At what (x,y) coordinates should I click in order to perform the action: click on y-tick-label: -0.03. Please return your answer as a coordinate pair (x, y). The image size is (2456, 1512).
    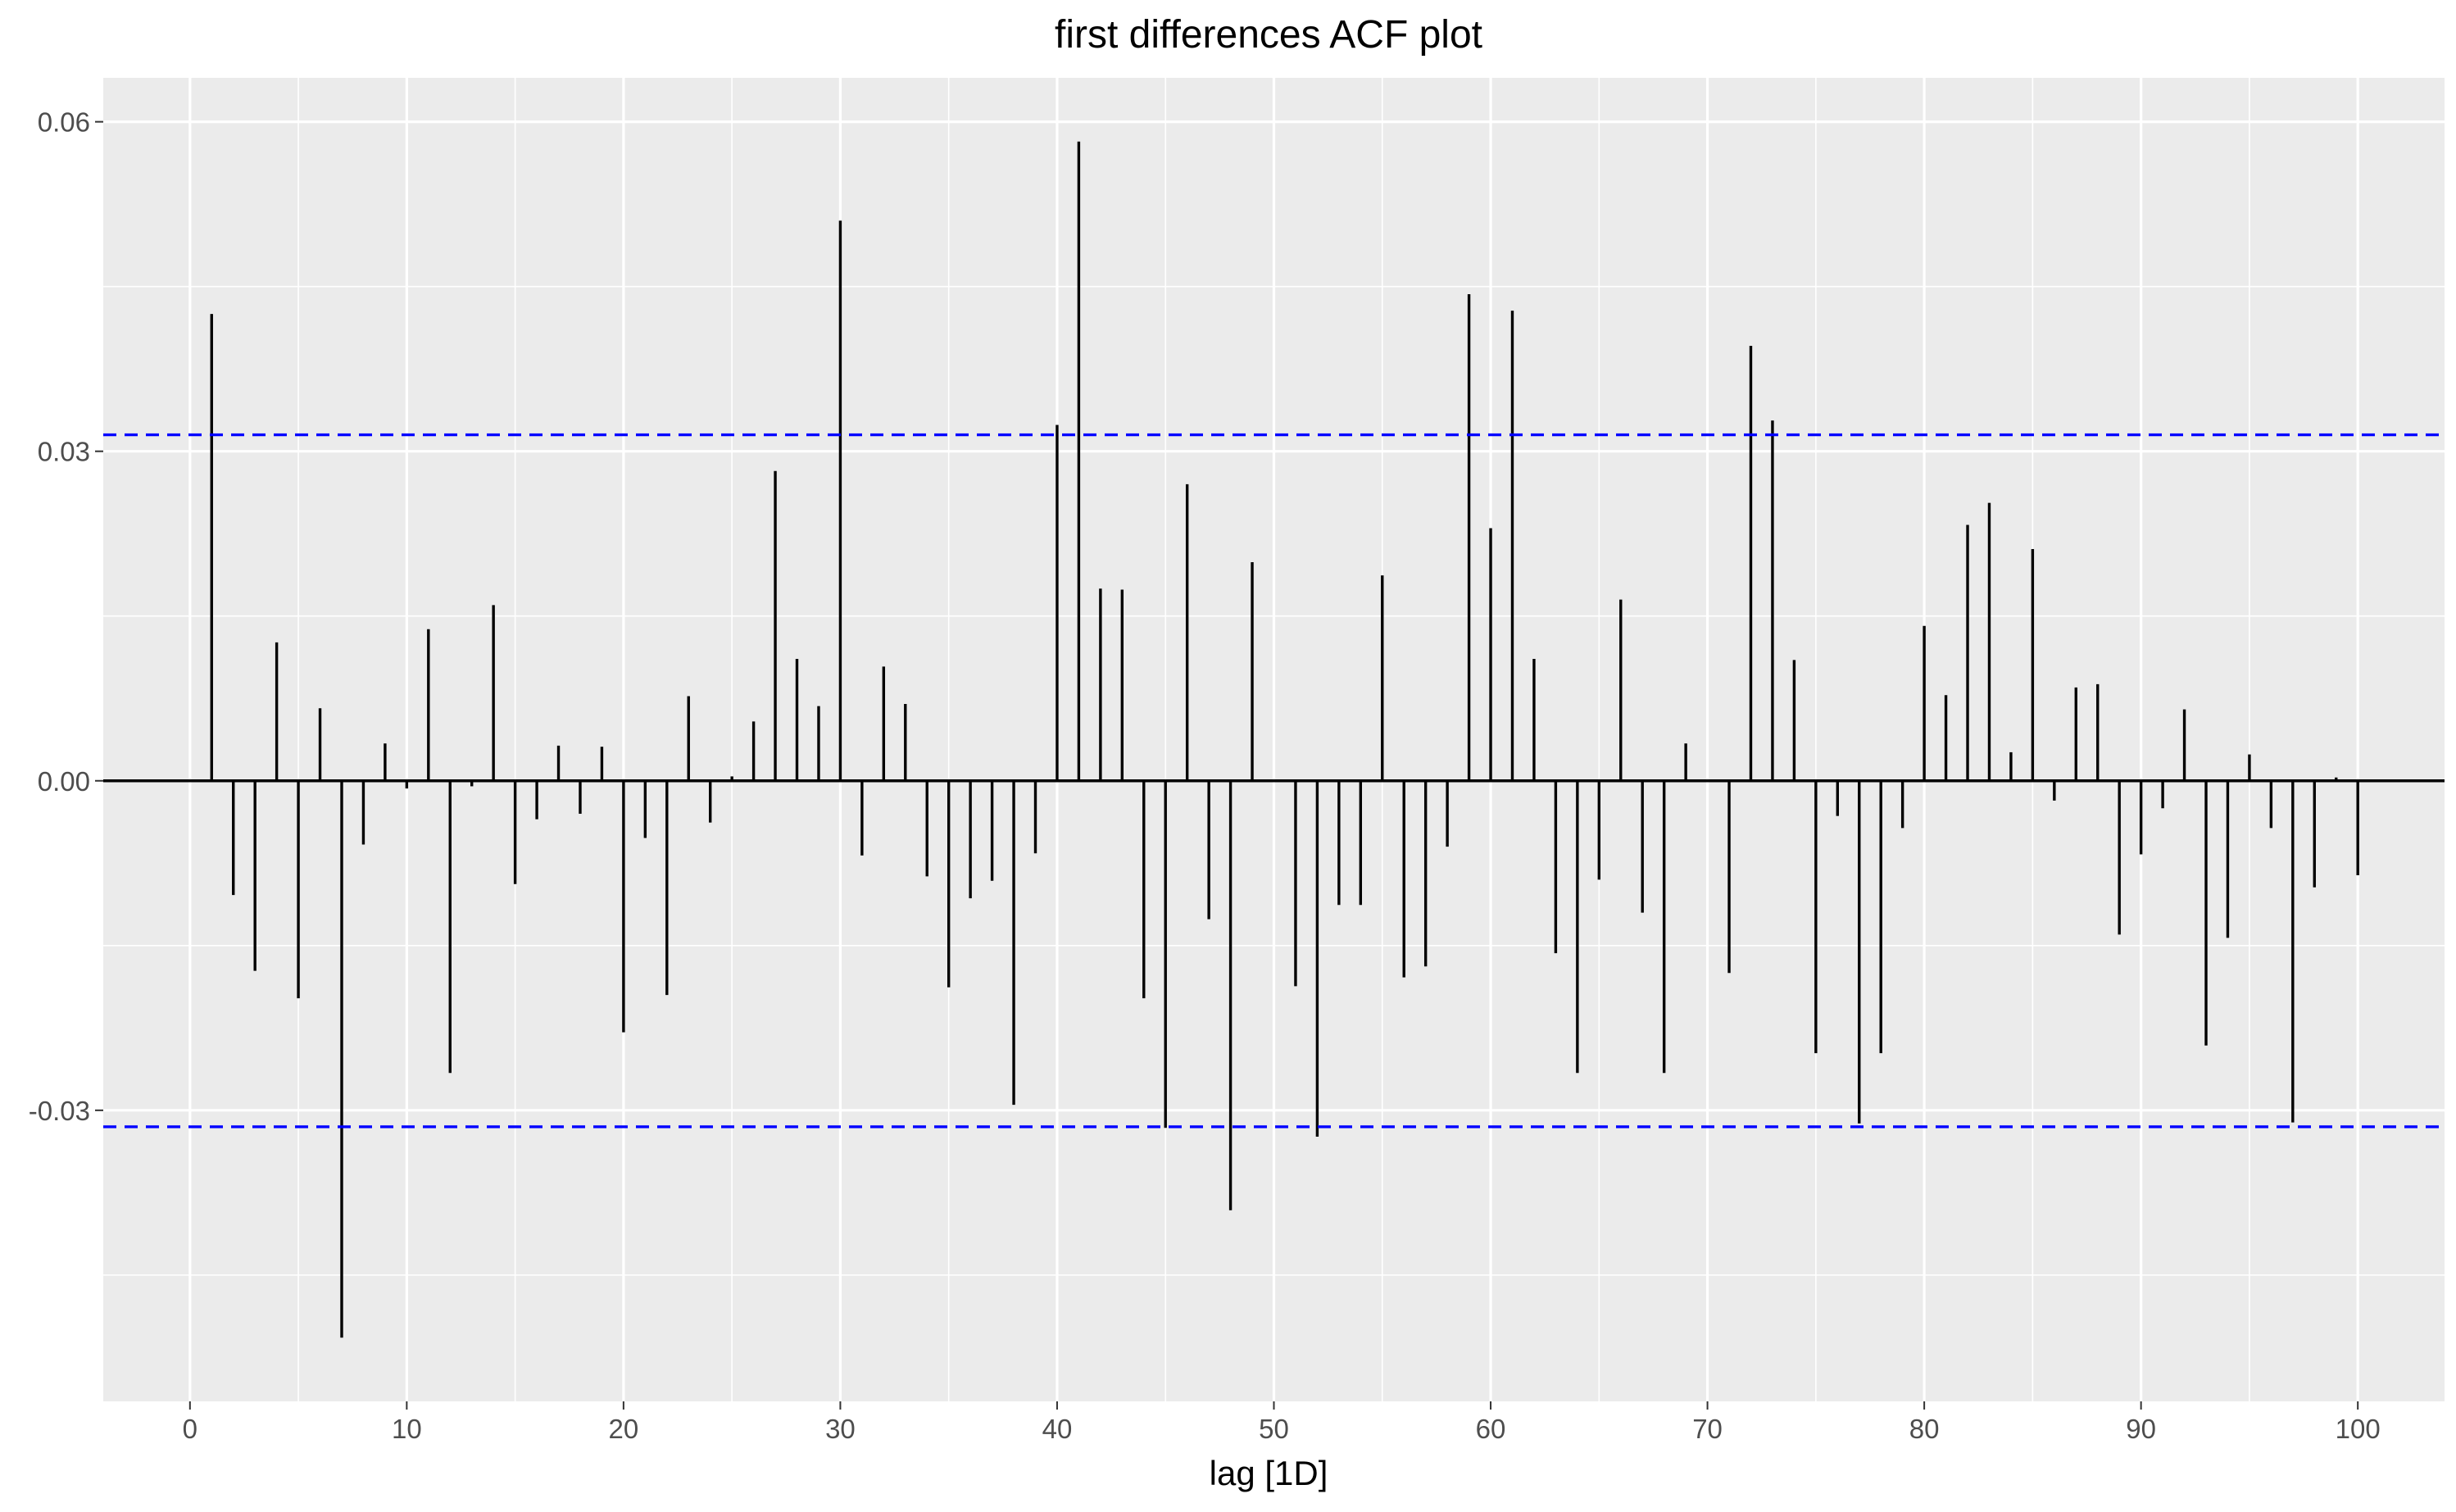
    Looking at the image, I should click on (59, 1111).